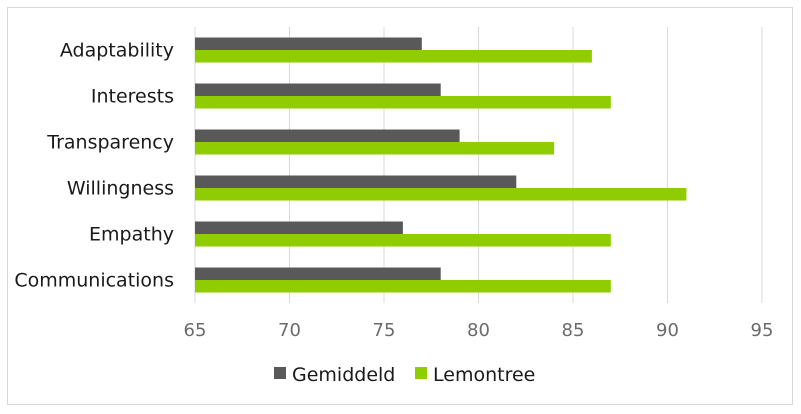 The height and width of the screenshot is (414, 801). What do you see at coordinates (484, 375) in the screenshot?
I see `legend-label-lemontree: Lemontree` at bounding box center [484, 375].